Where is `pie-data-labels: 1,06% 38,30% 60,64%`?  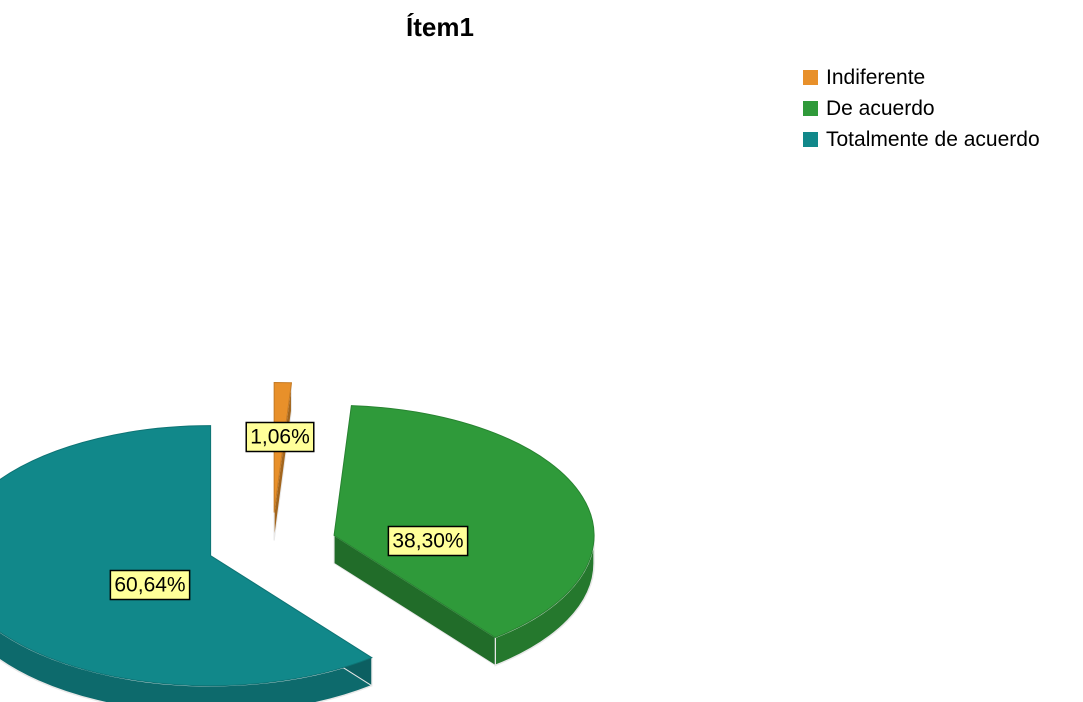
pie-data-labels: 1,06% 38,30% 60,64% is located at coordinates (289, 511).